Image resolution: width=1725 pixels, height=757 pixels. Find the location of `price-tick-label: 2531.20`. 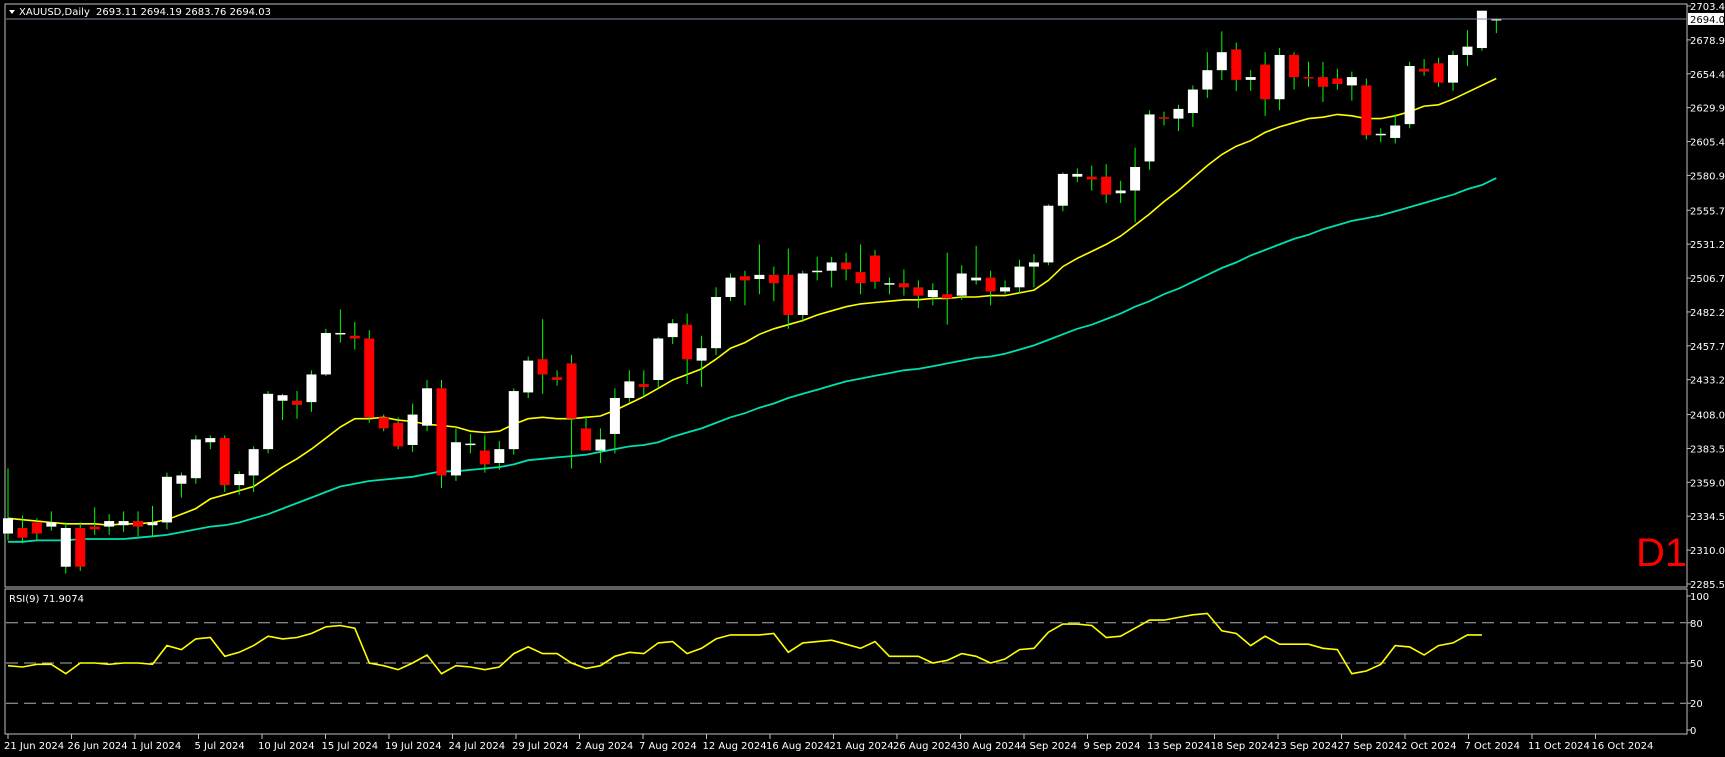

price-tick-label: 2531.20 is located at coordinates (1707, 245).